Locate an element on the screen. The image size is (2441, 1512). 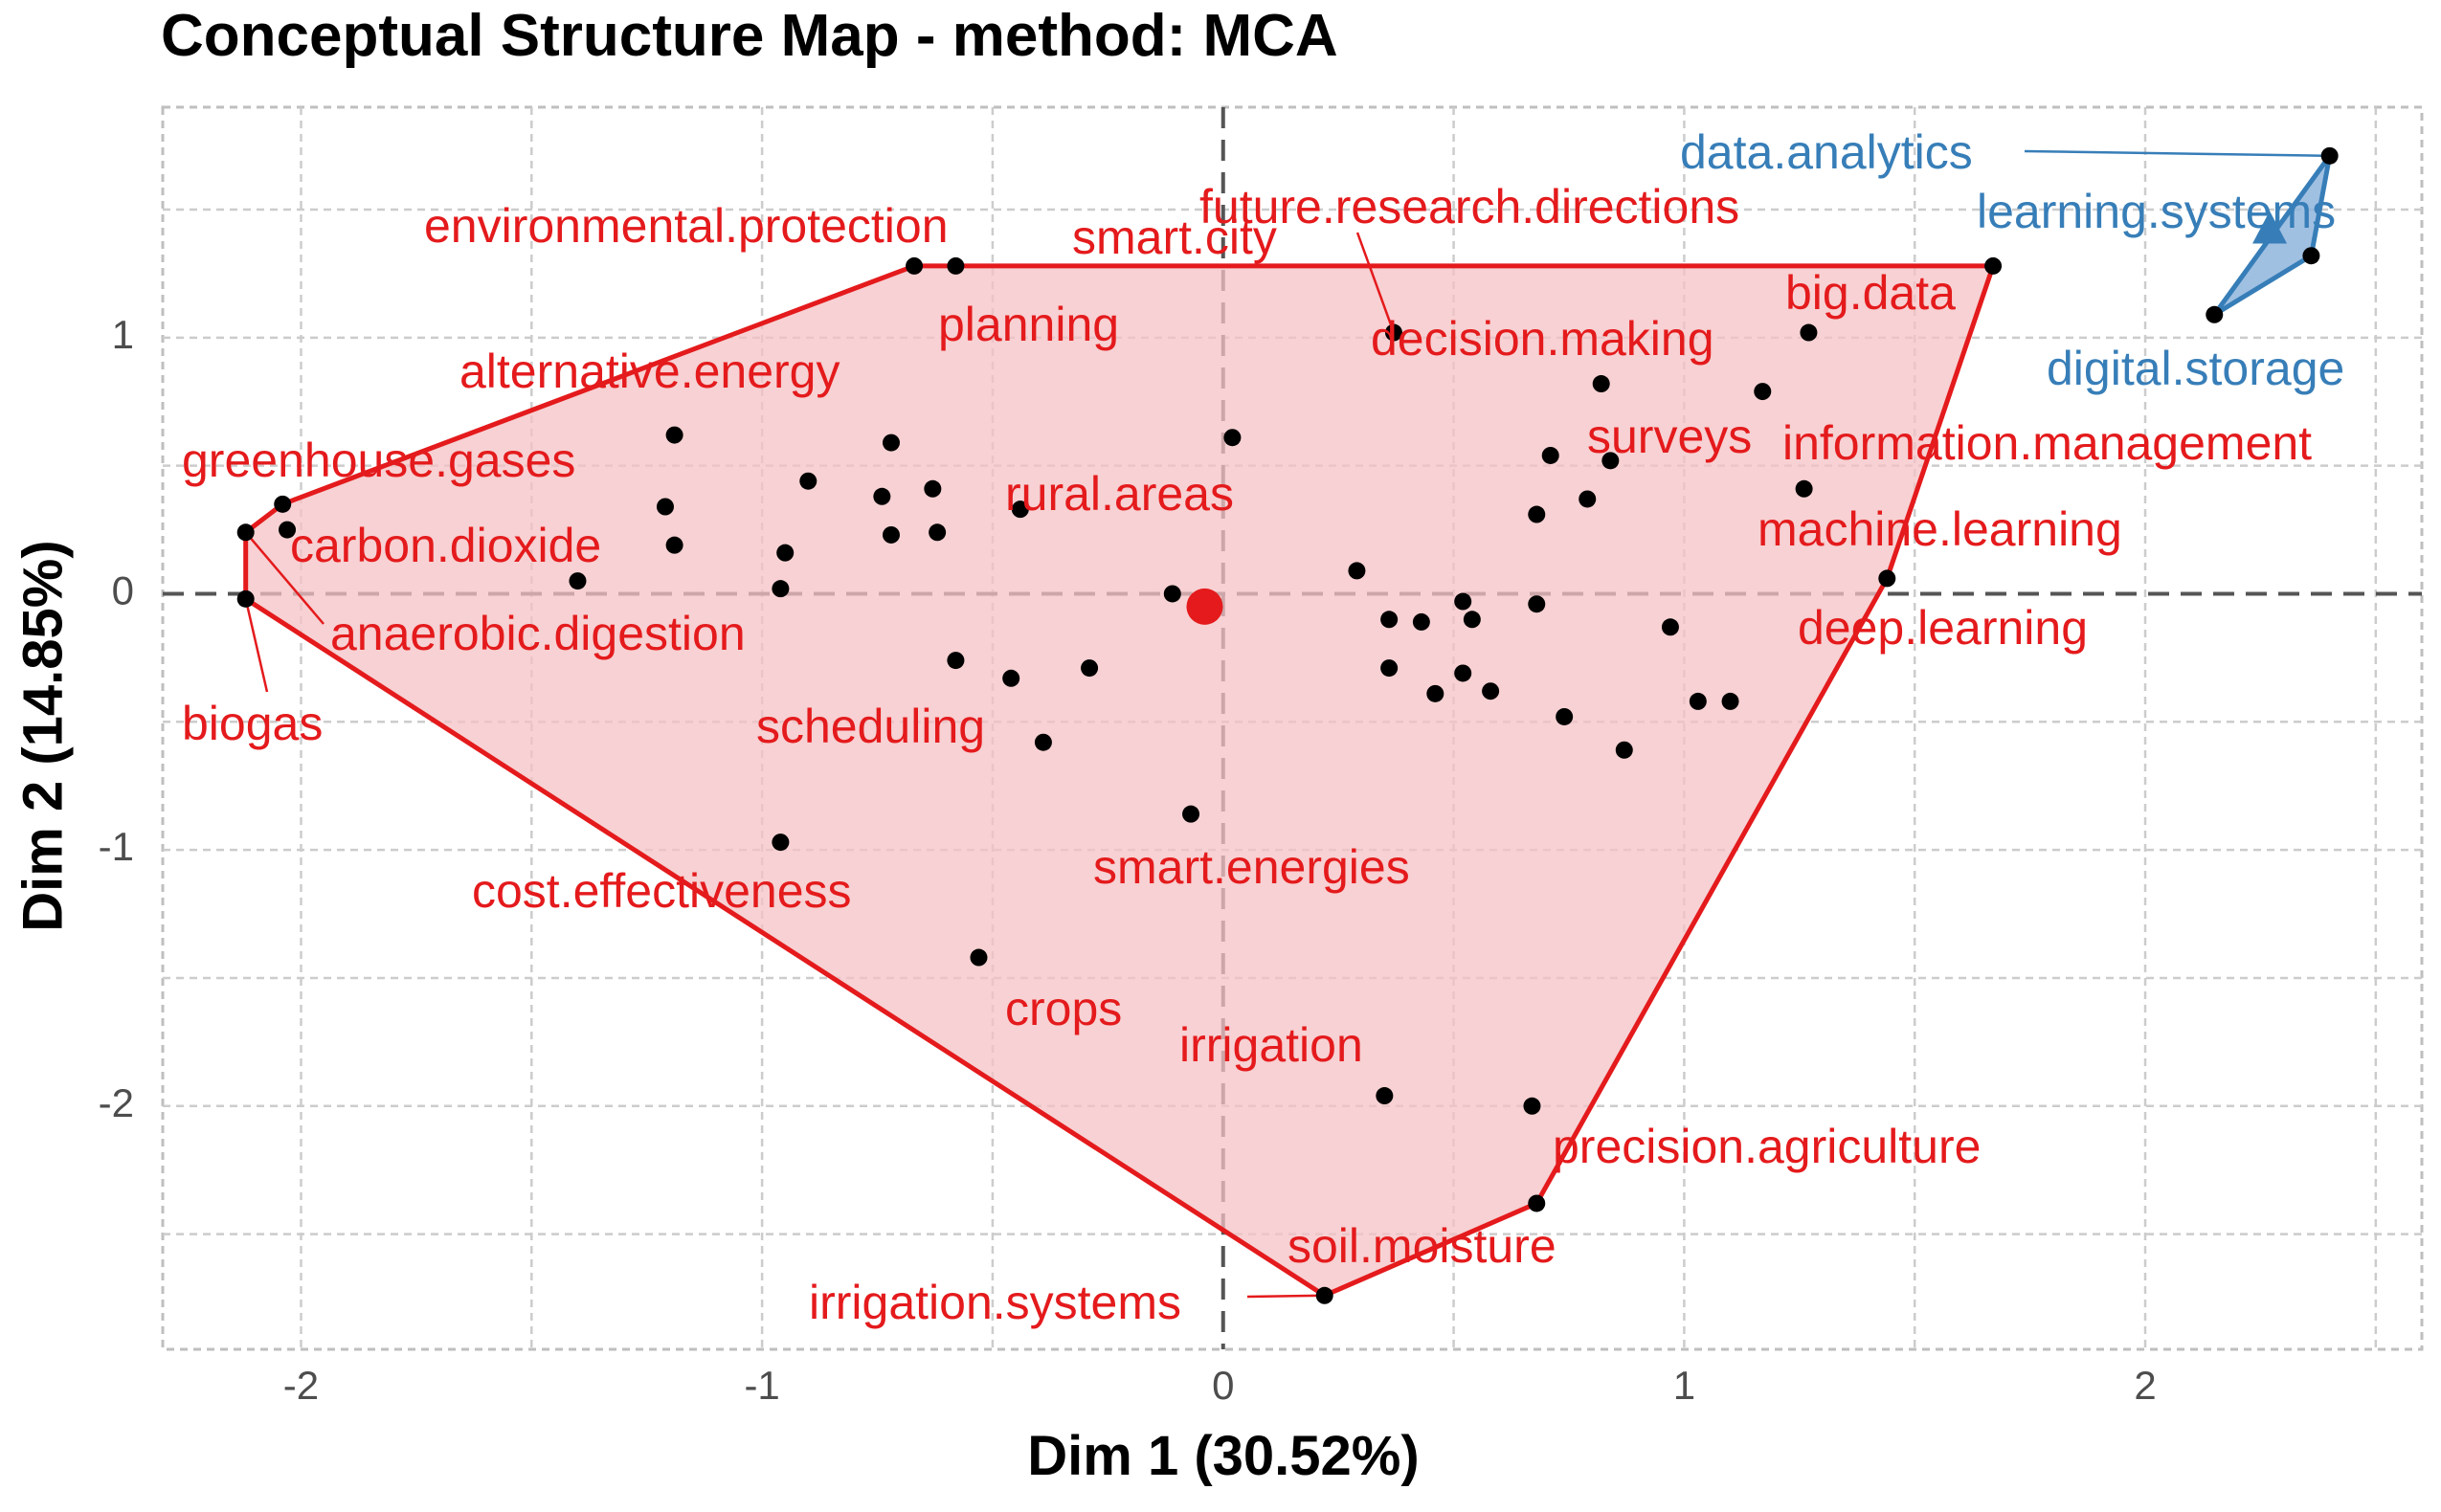
point-label: rural.areas is located at coordinates (1119, 494).